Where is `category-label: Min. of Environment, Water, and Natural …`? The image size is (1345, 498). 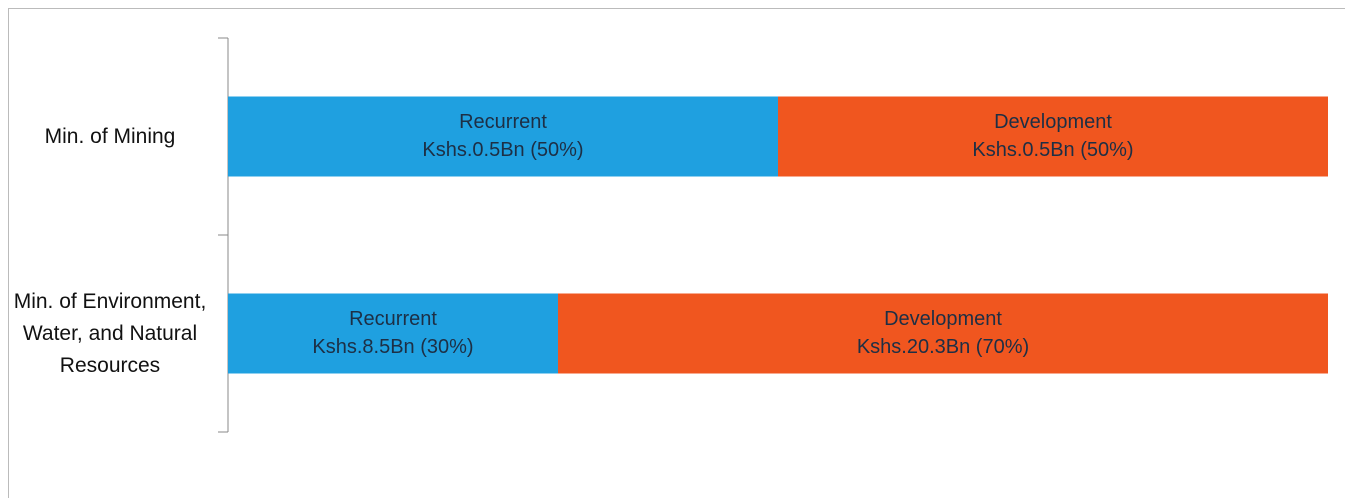 category-label: Min. of Environment, Water, and Natural … is located at coordinates (110, 333).